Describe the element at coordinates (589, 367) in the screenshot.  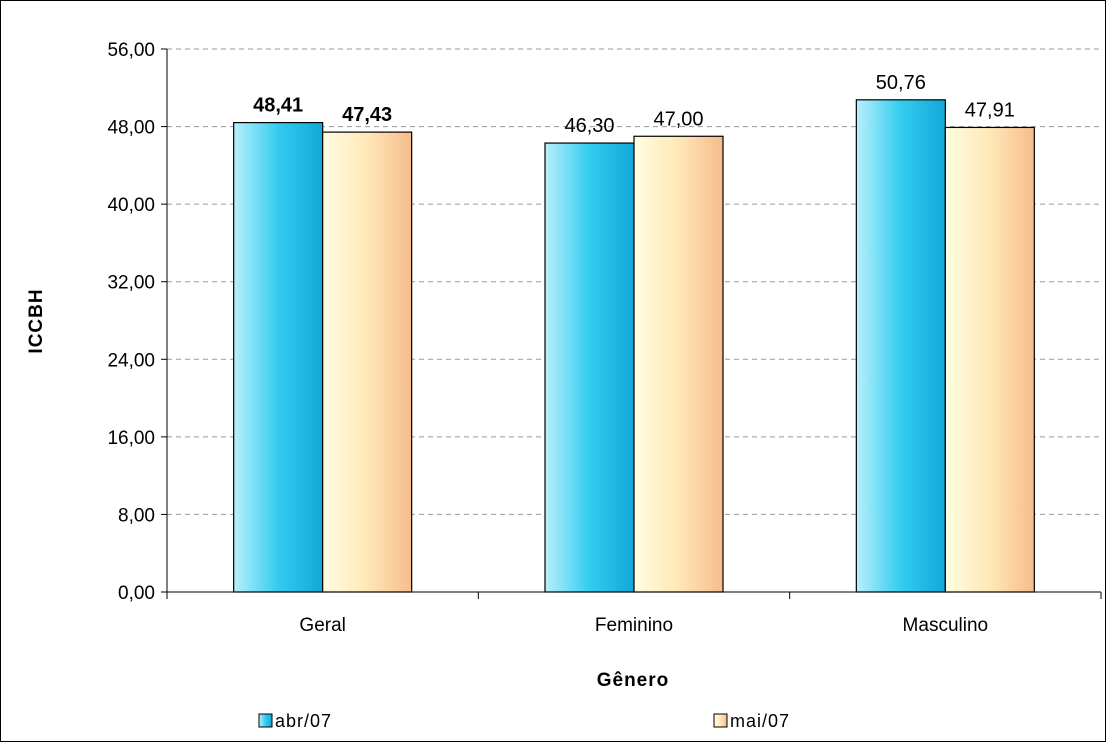
I see `bar-abr07-feminino` at that location.